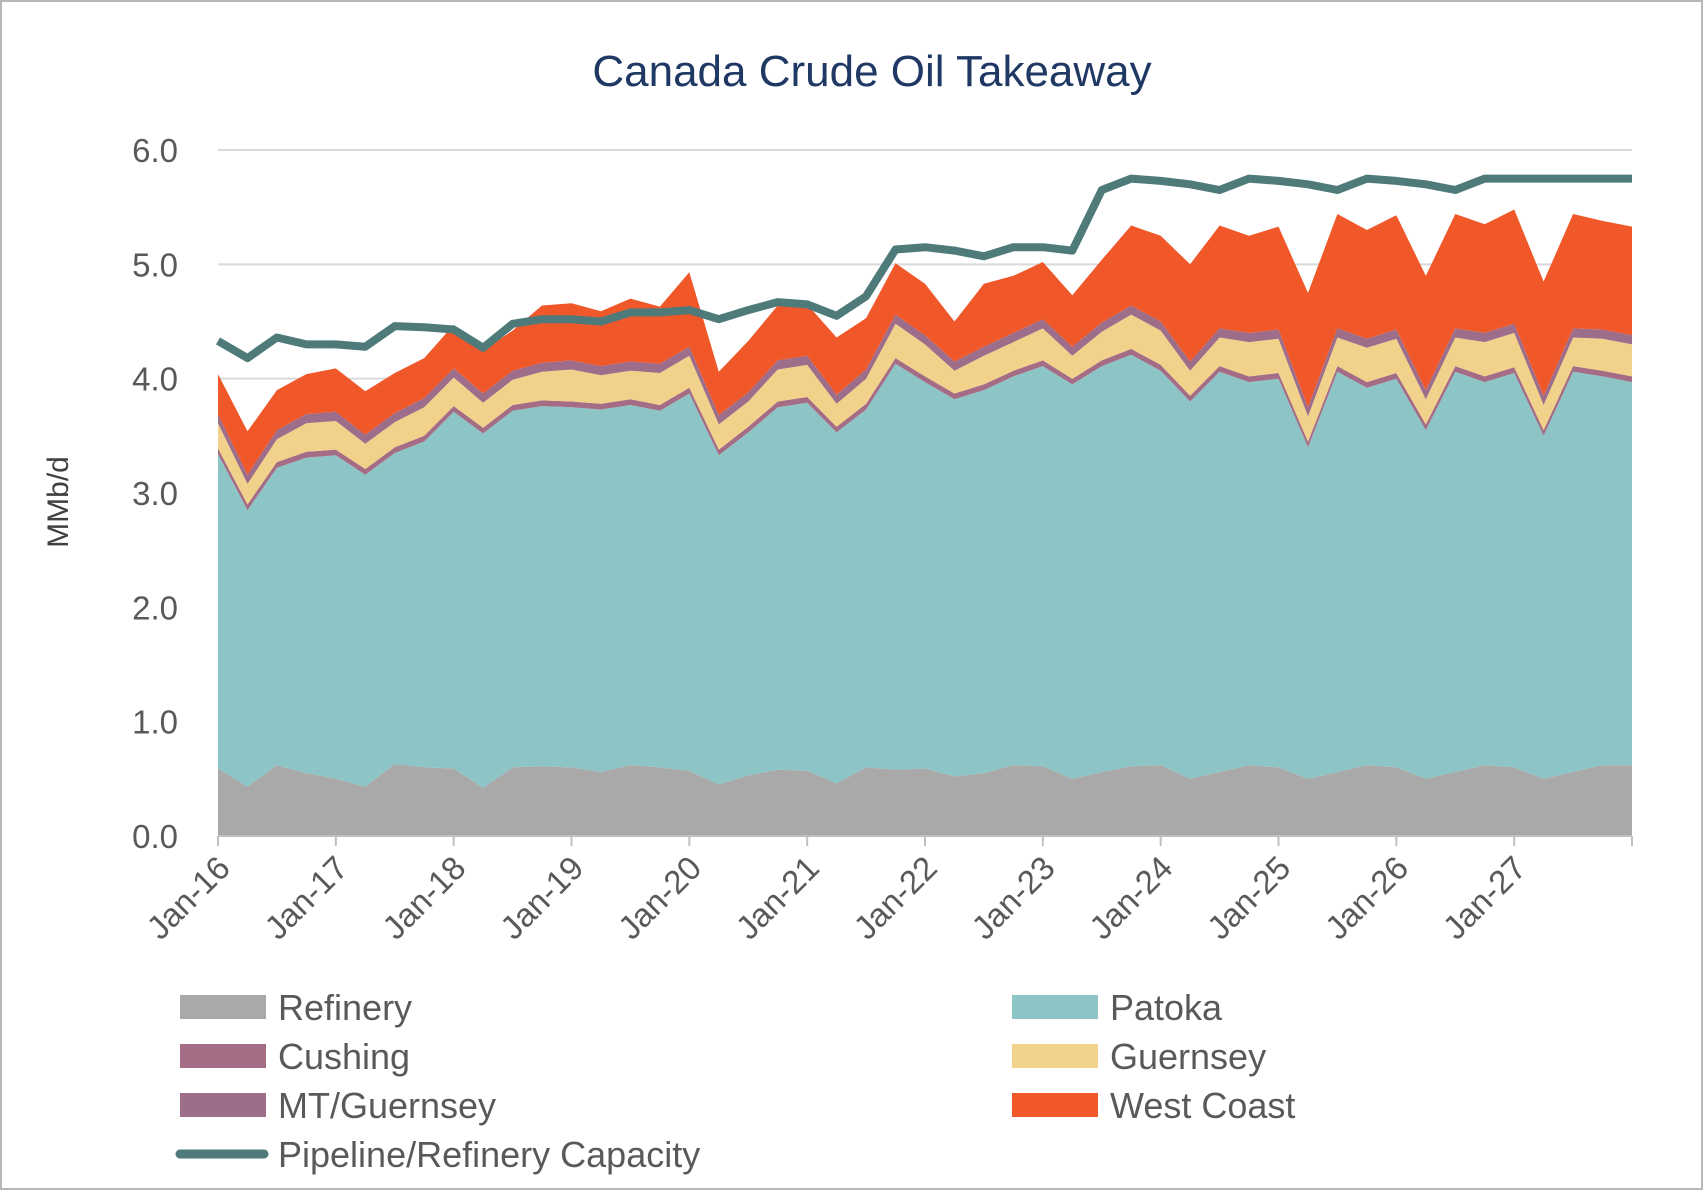 The image size is (1703, 1190). What do you see at coordinates (155, 836) in the screenshot?
I see `y-tick-label: 0.0` at bounding box center [155, 836].